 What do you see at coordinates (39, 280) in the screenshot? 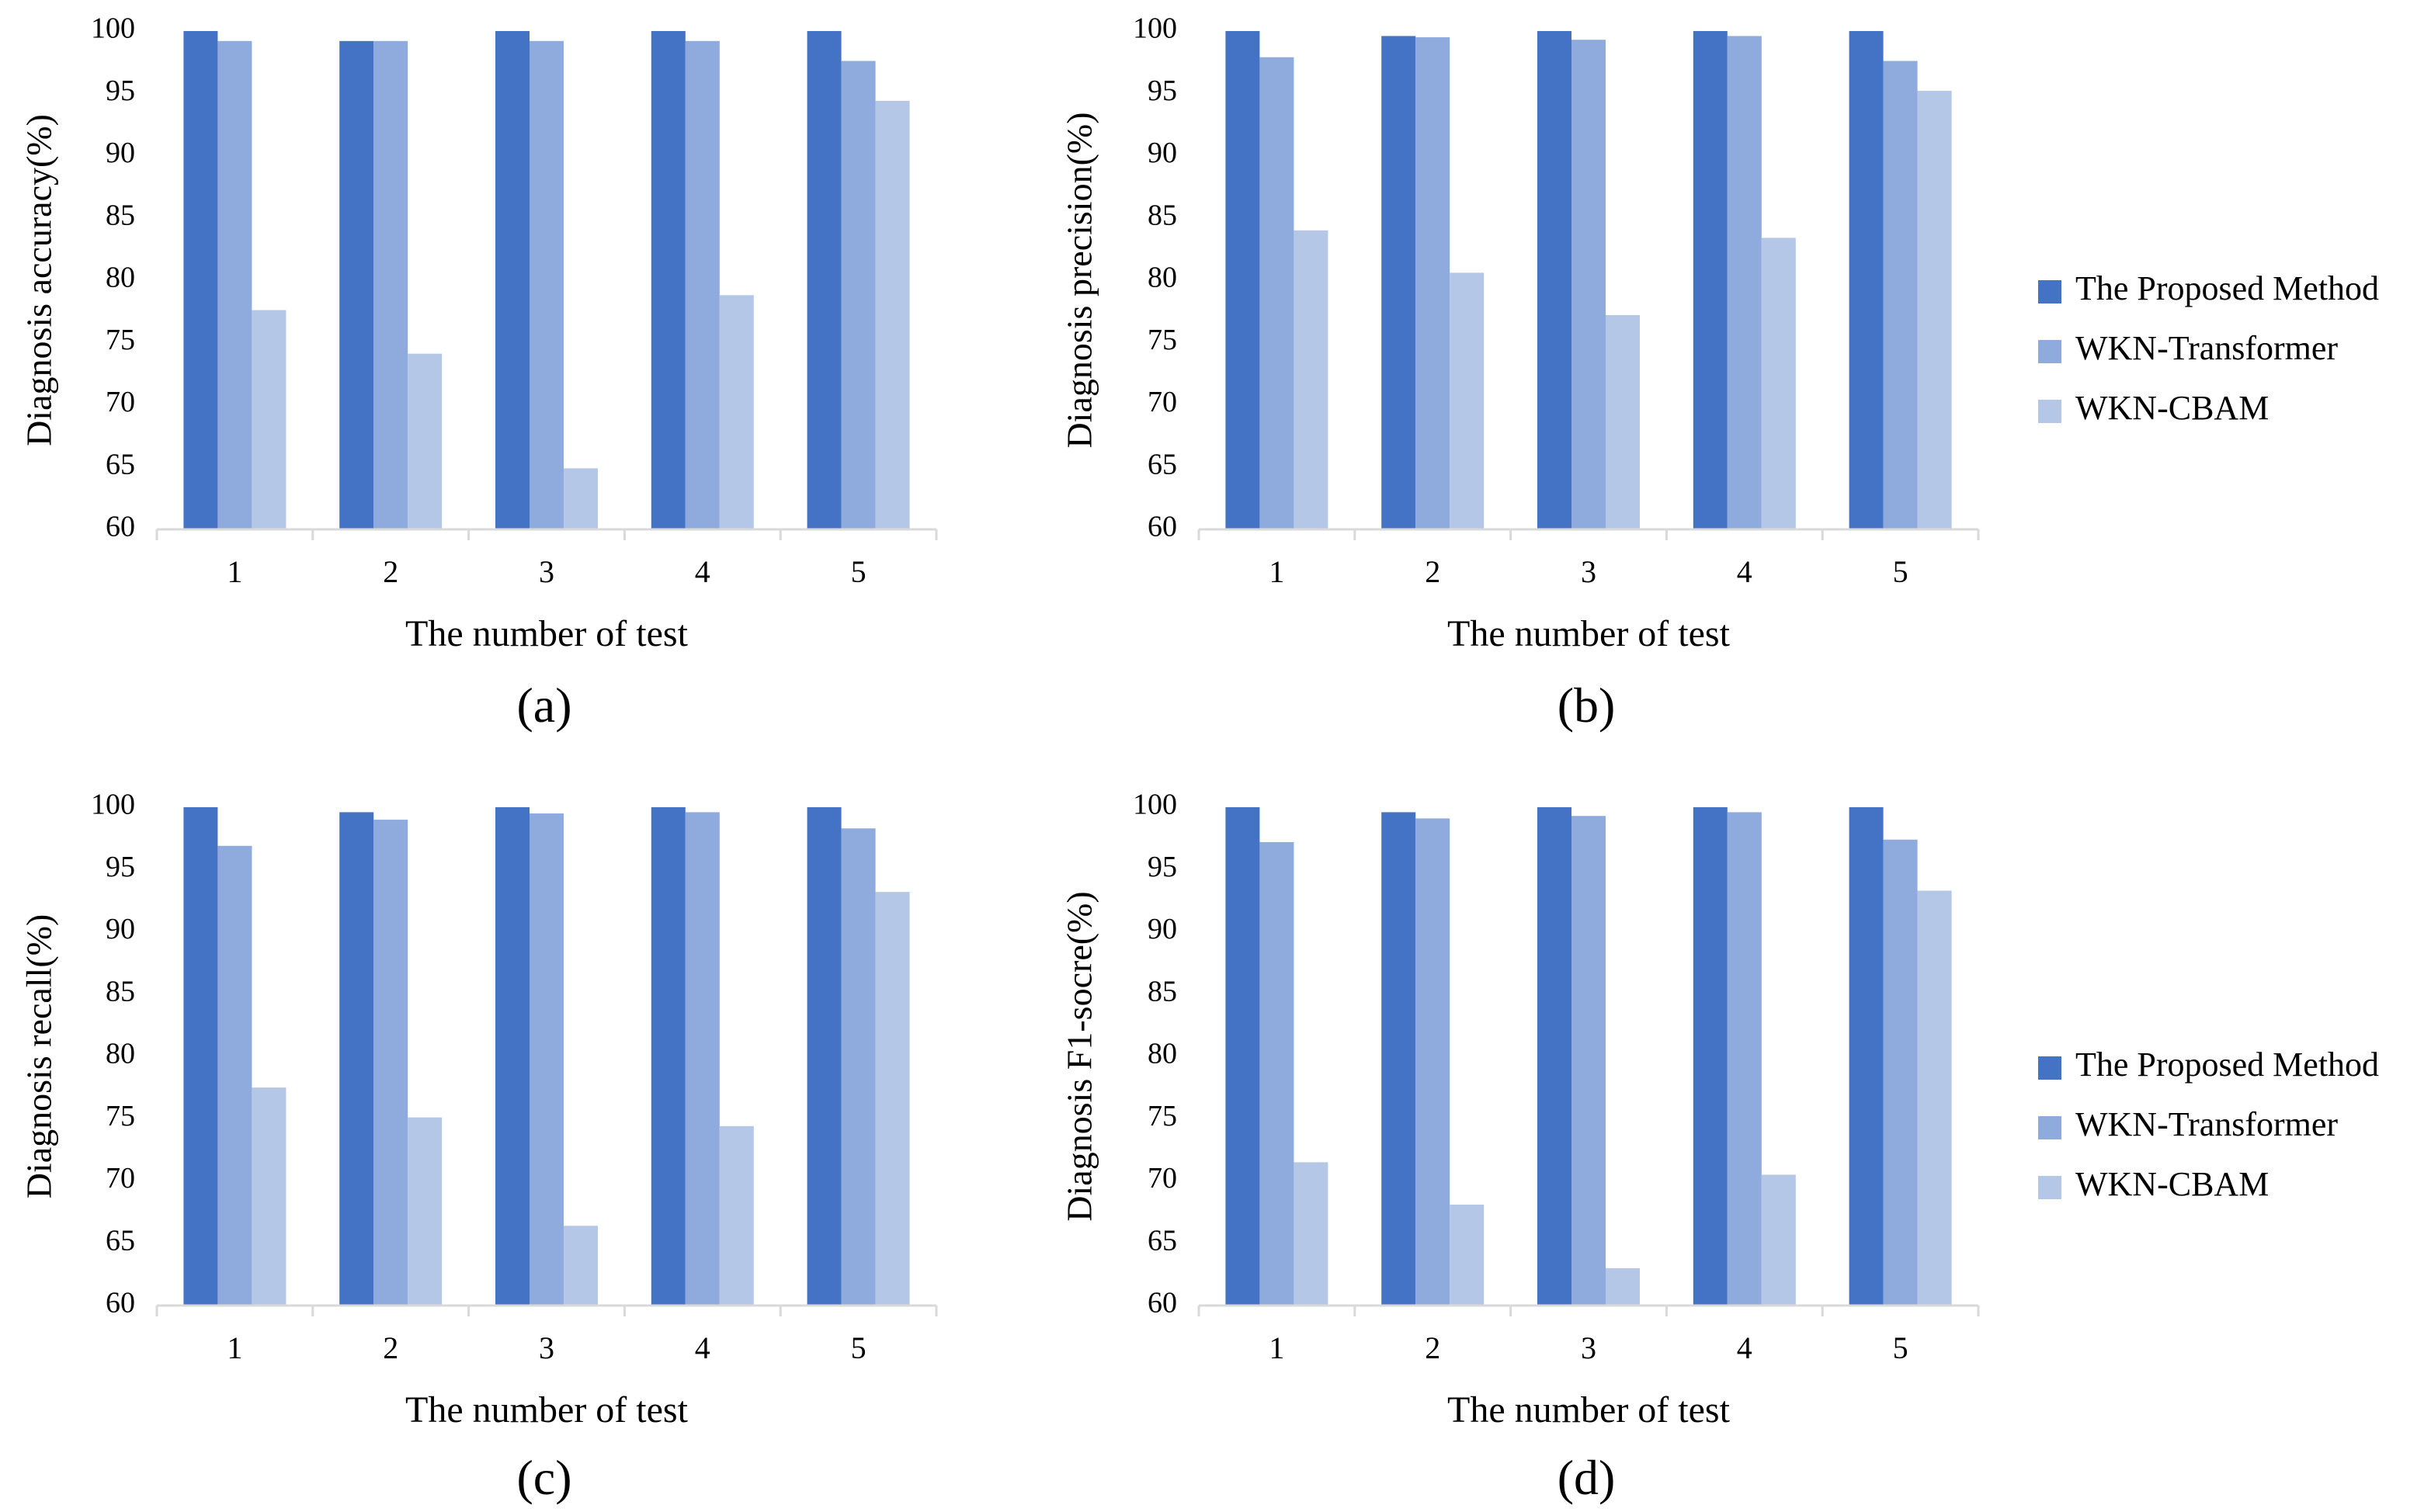
I see `y-axis-title: Diagnosis accuracy(%)` at bounding box center [39, 280].